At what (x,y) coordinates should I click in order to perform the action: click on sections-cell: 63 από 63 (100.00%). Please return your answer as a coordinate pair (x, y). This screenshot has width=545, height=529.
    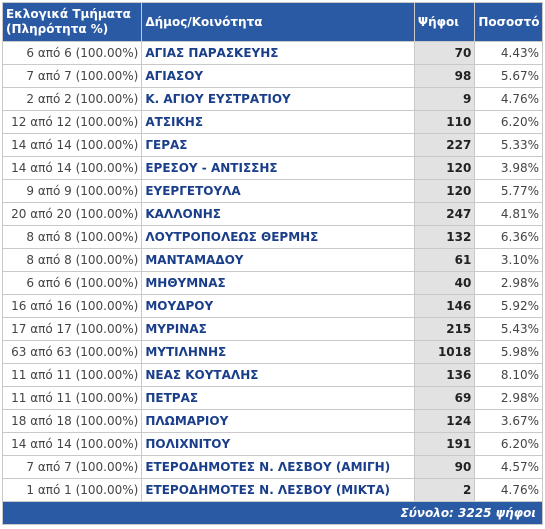
    Looking at the image, I should click on (72, 352).